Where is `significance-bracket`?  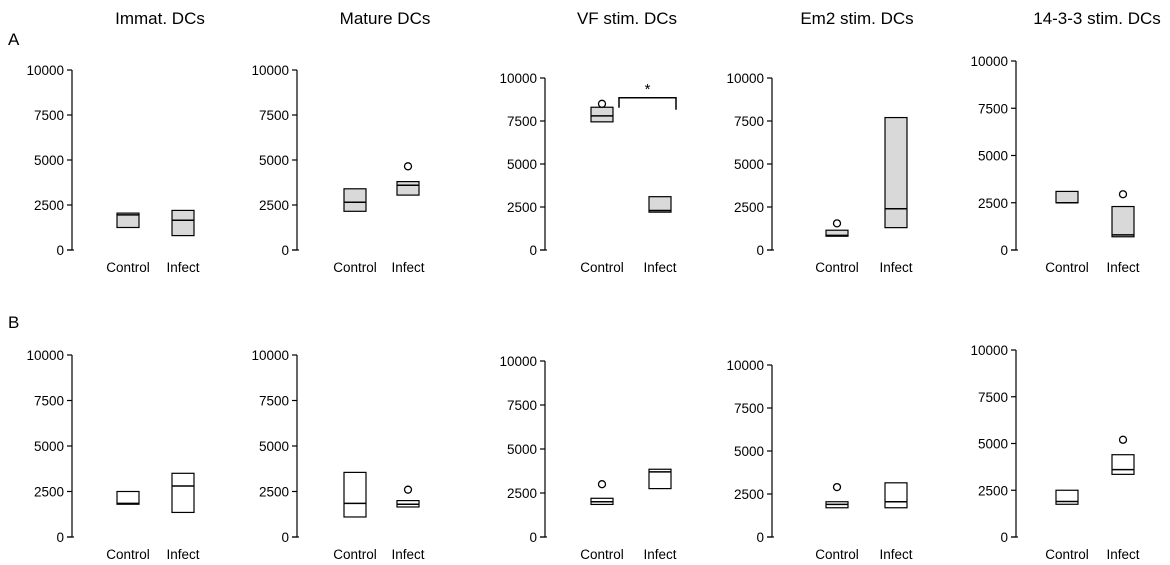 significance-bracket is located at coordinates (647, 103).